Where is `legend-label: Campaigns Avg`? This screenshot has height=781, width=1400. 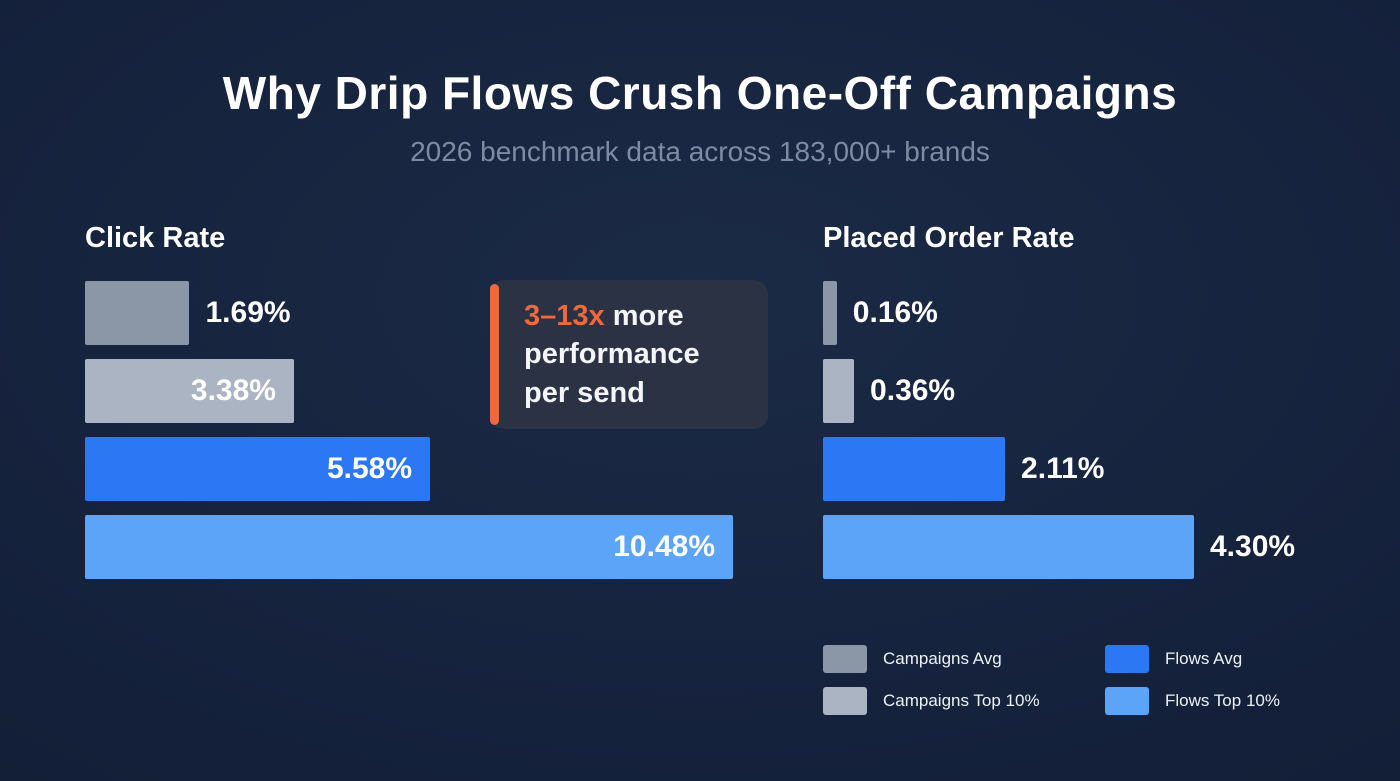
legend-label: Campaigns Avg is located at coordinates (942, 658).